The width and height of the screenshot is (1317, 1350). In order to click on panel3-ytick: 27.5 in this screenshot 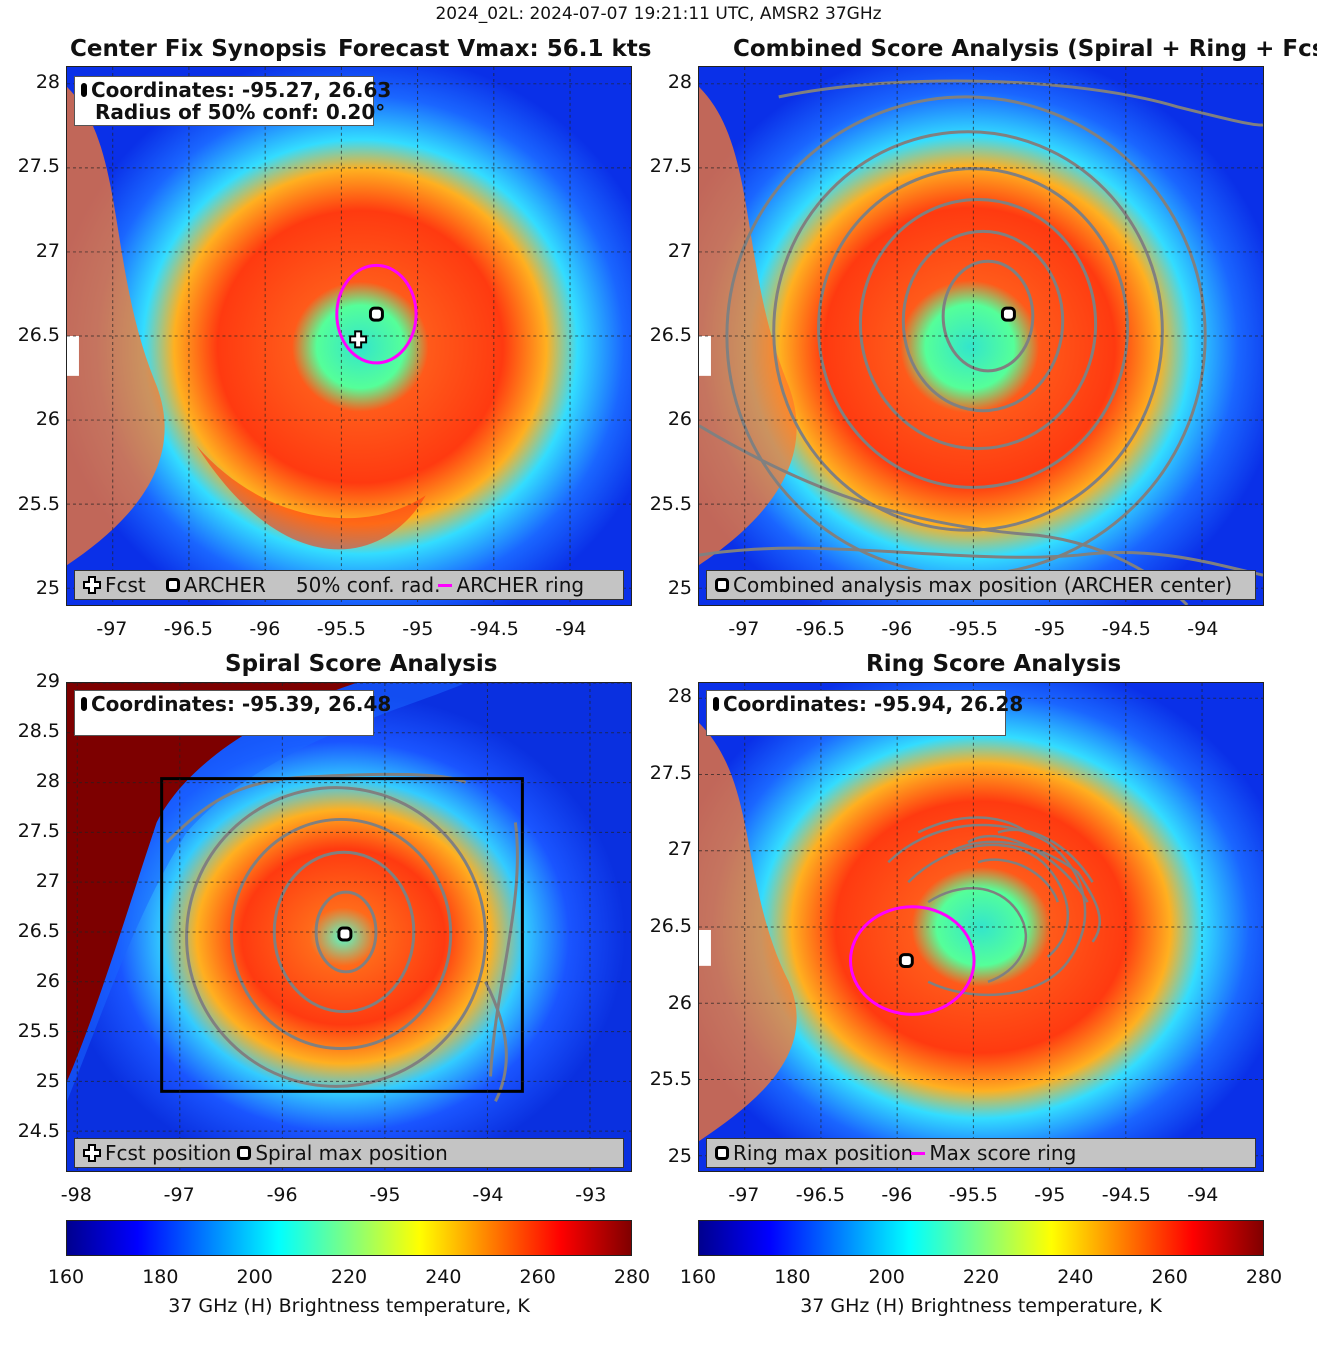, I will do `click(38, 831)`.